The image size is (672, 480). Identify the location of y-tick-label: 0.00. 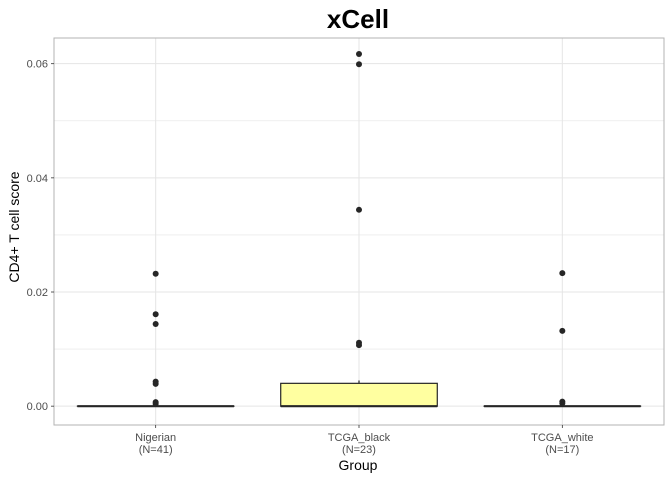
(37, 407).